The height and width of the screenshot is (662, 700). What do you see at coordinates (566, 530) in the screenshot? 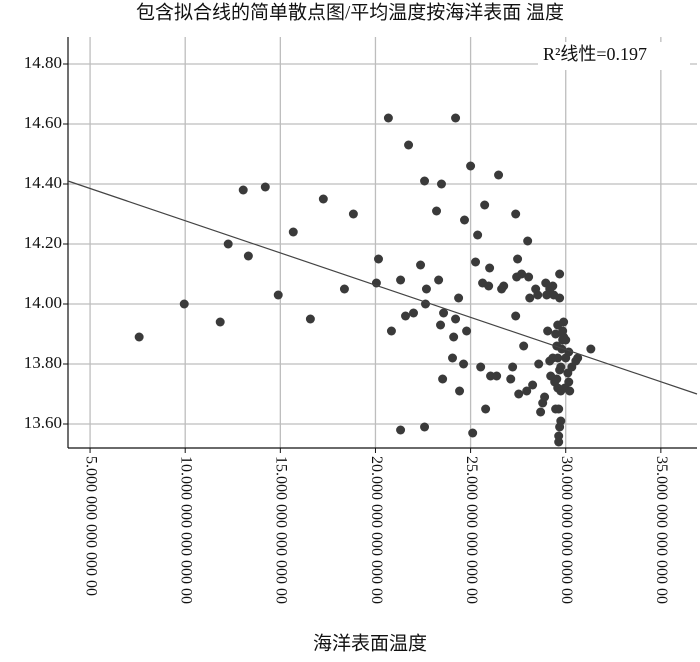
I see `x-tick-label: 30.000 000 000 000 00` at bounding box center [566, 530].